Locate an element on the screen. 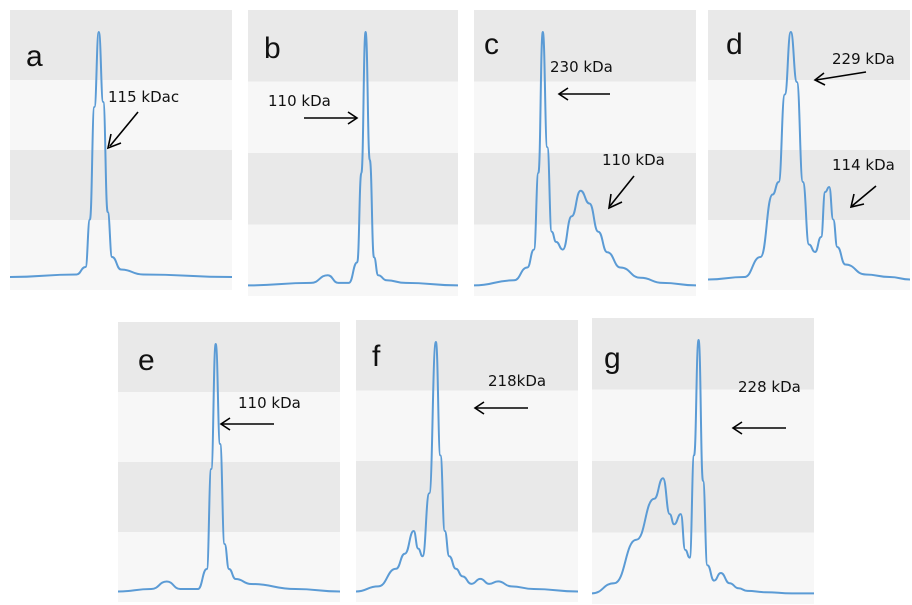 This screenshot has width=912, height=605. panel-d-letter: d is located at coordinates (734, 44).